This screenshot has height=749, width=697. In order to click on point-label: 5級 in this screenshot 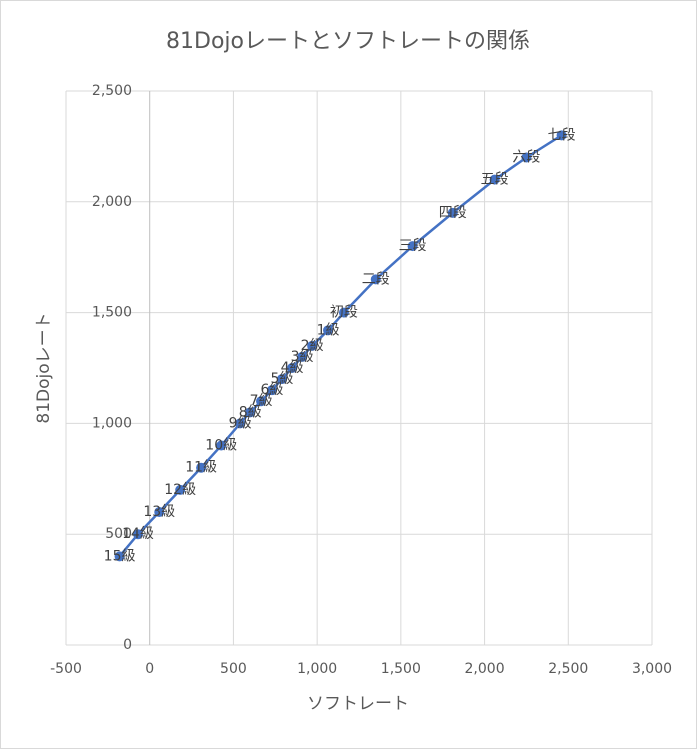, I will do `click(282, 379)`.